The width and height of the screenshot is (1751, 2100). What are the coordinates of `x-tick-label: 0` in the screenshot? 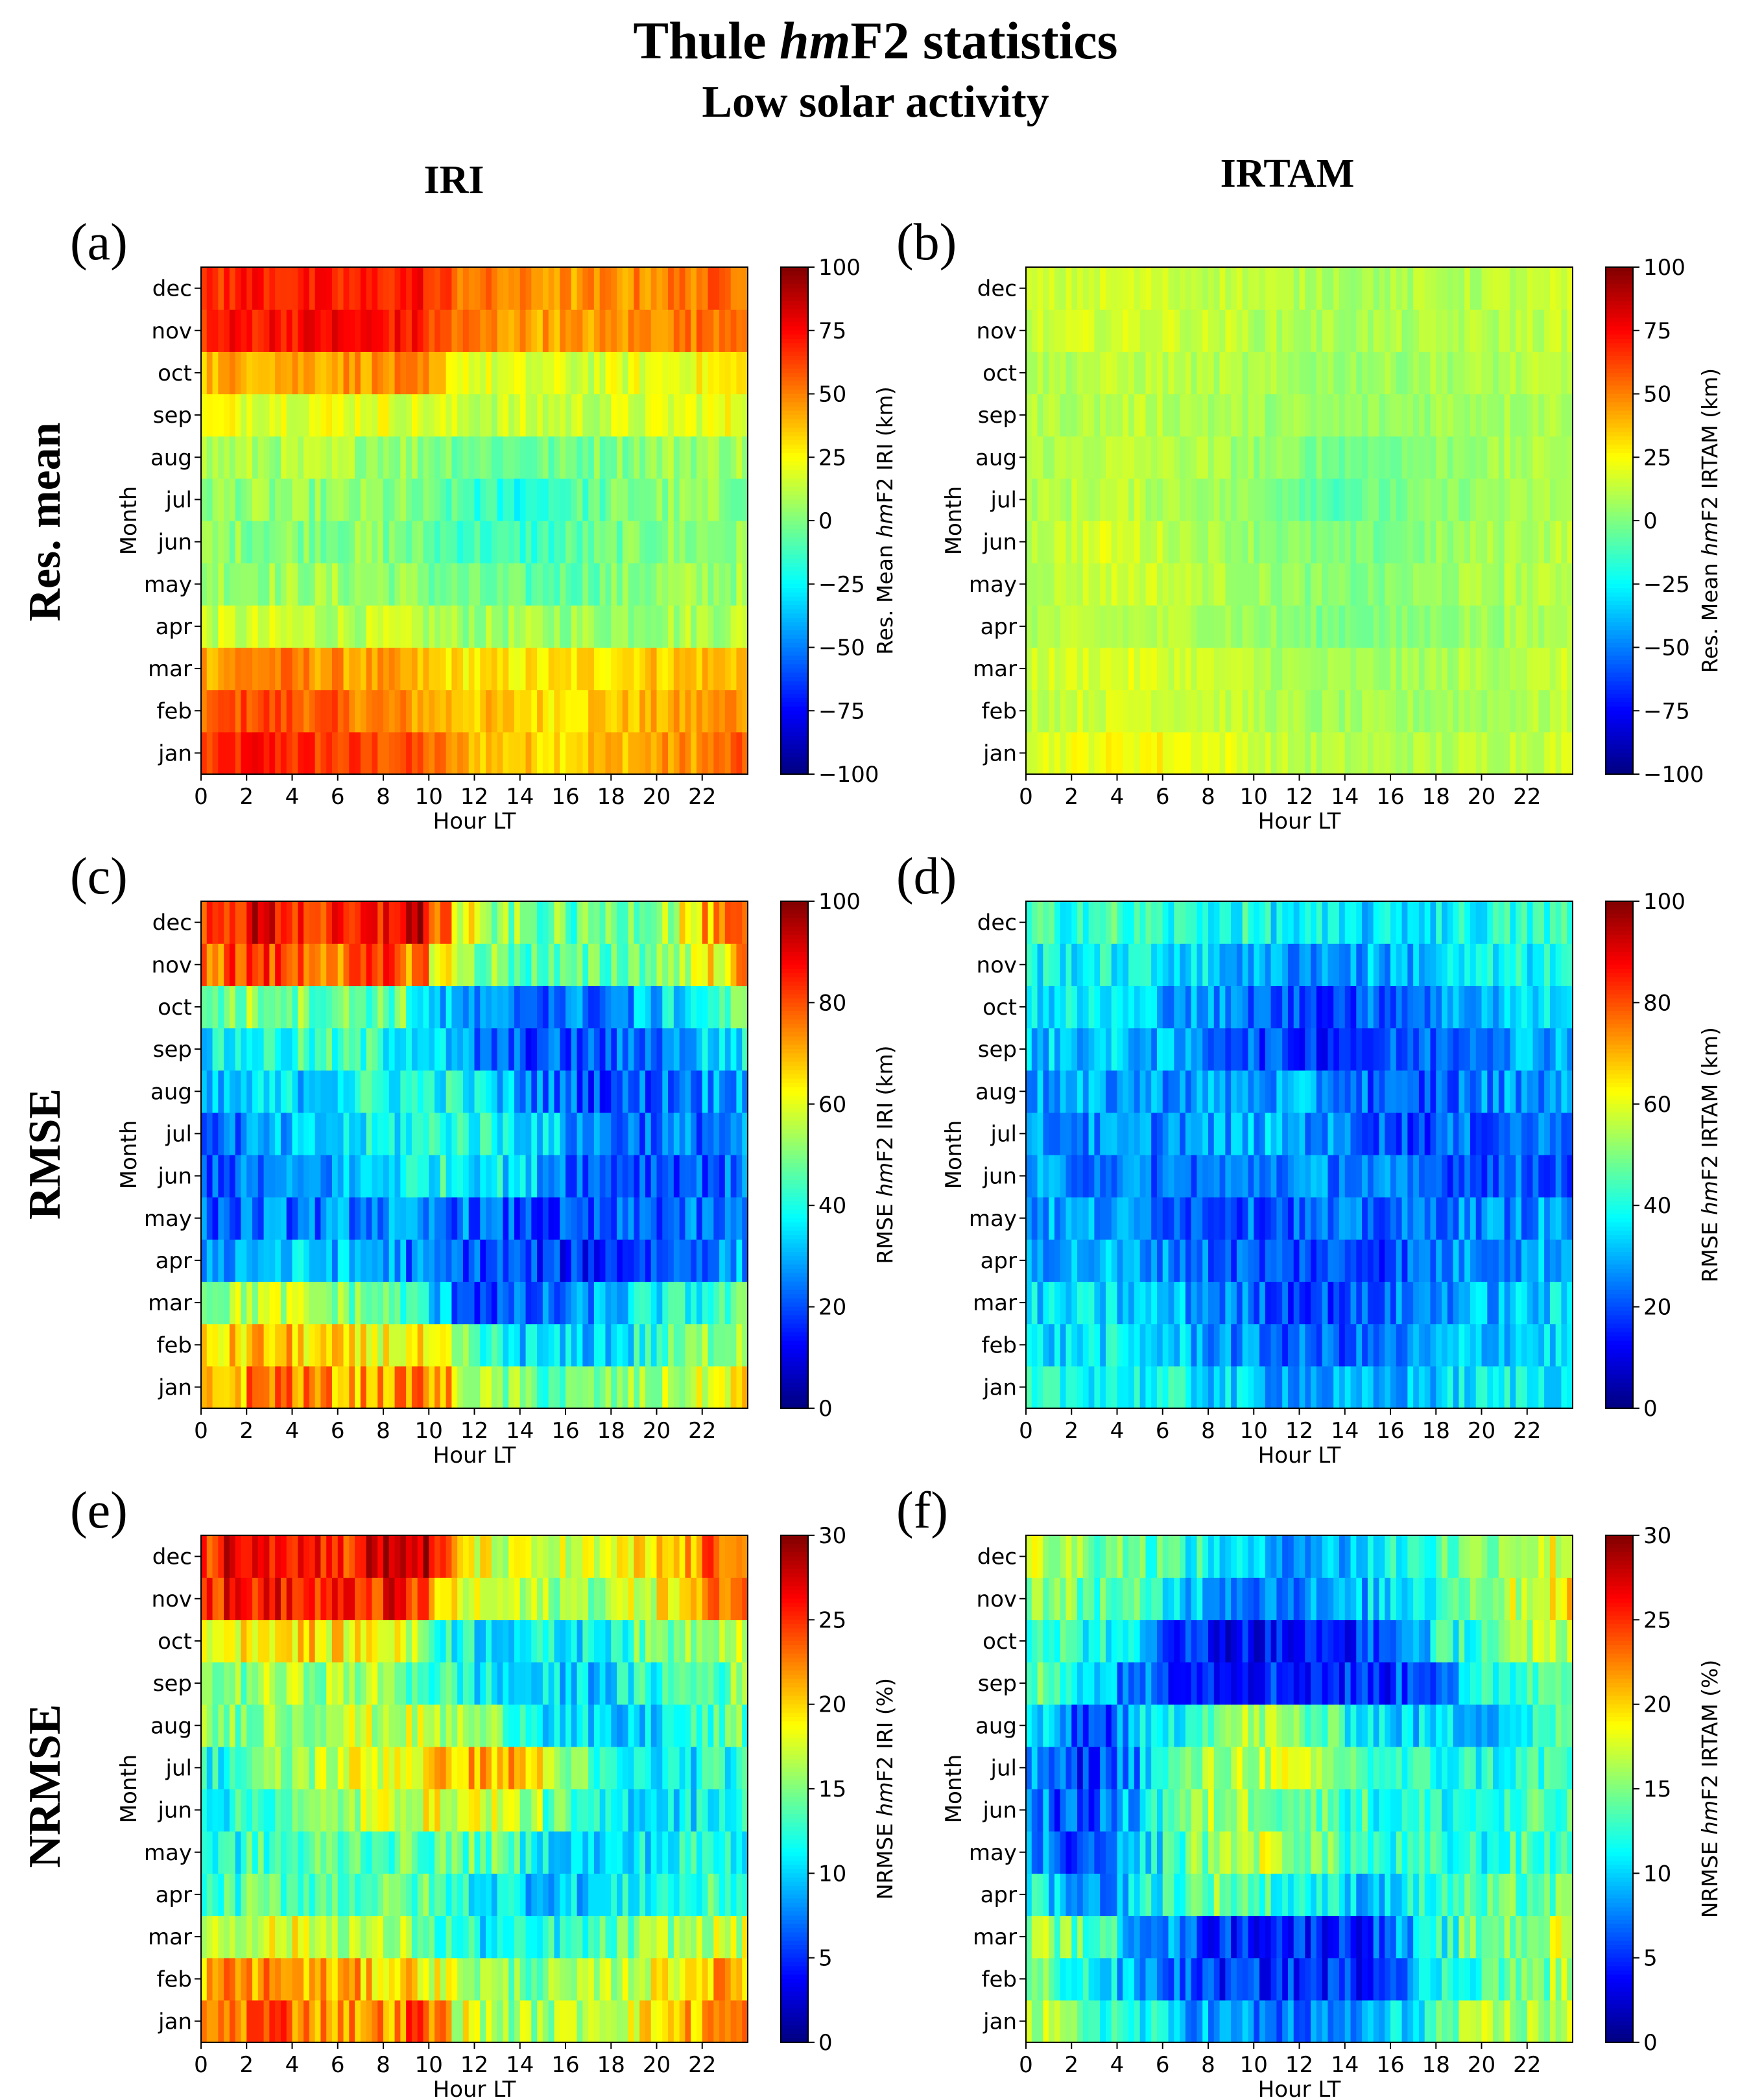 It's located at (1026, 797).